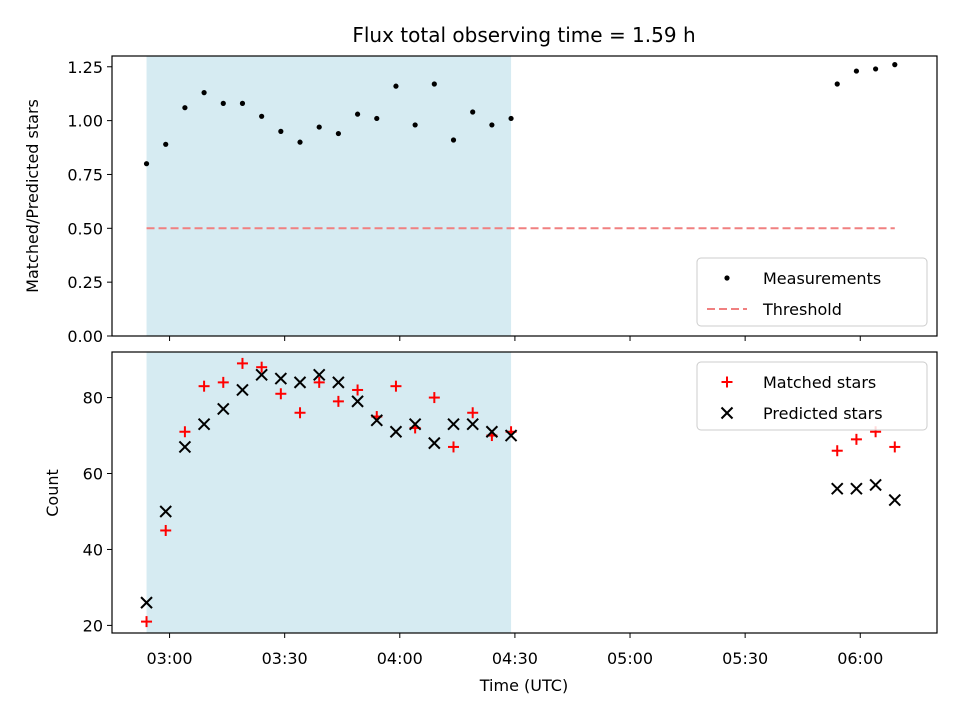 This screenshot has width=960, height=720. I want to click on top-y-tick-label: 1.00, so click(85, 121).